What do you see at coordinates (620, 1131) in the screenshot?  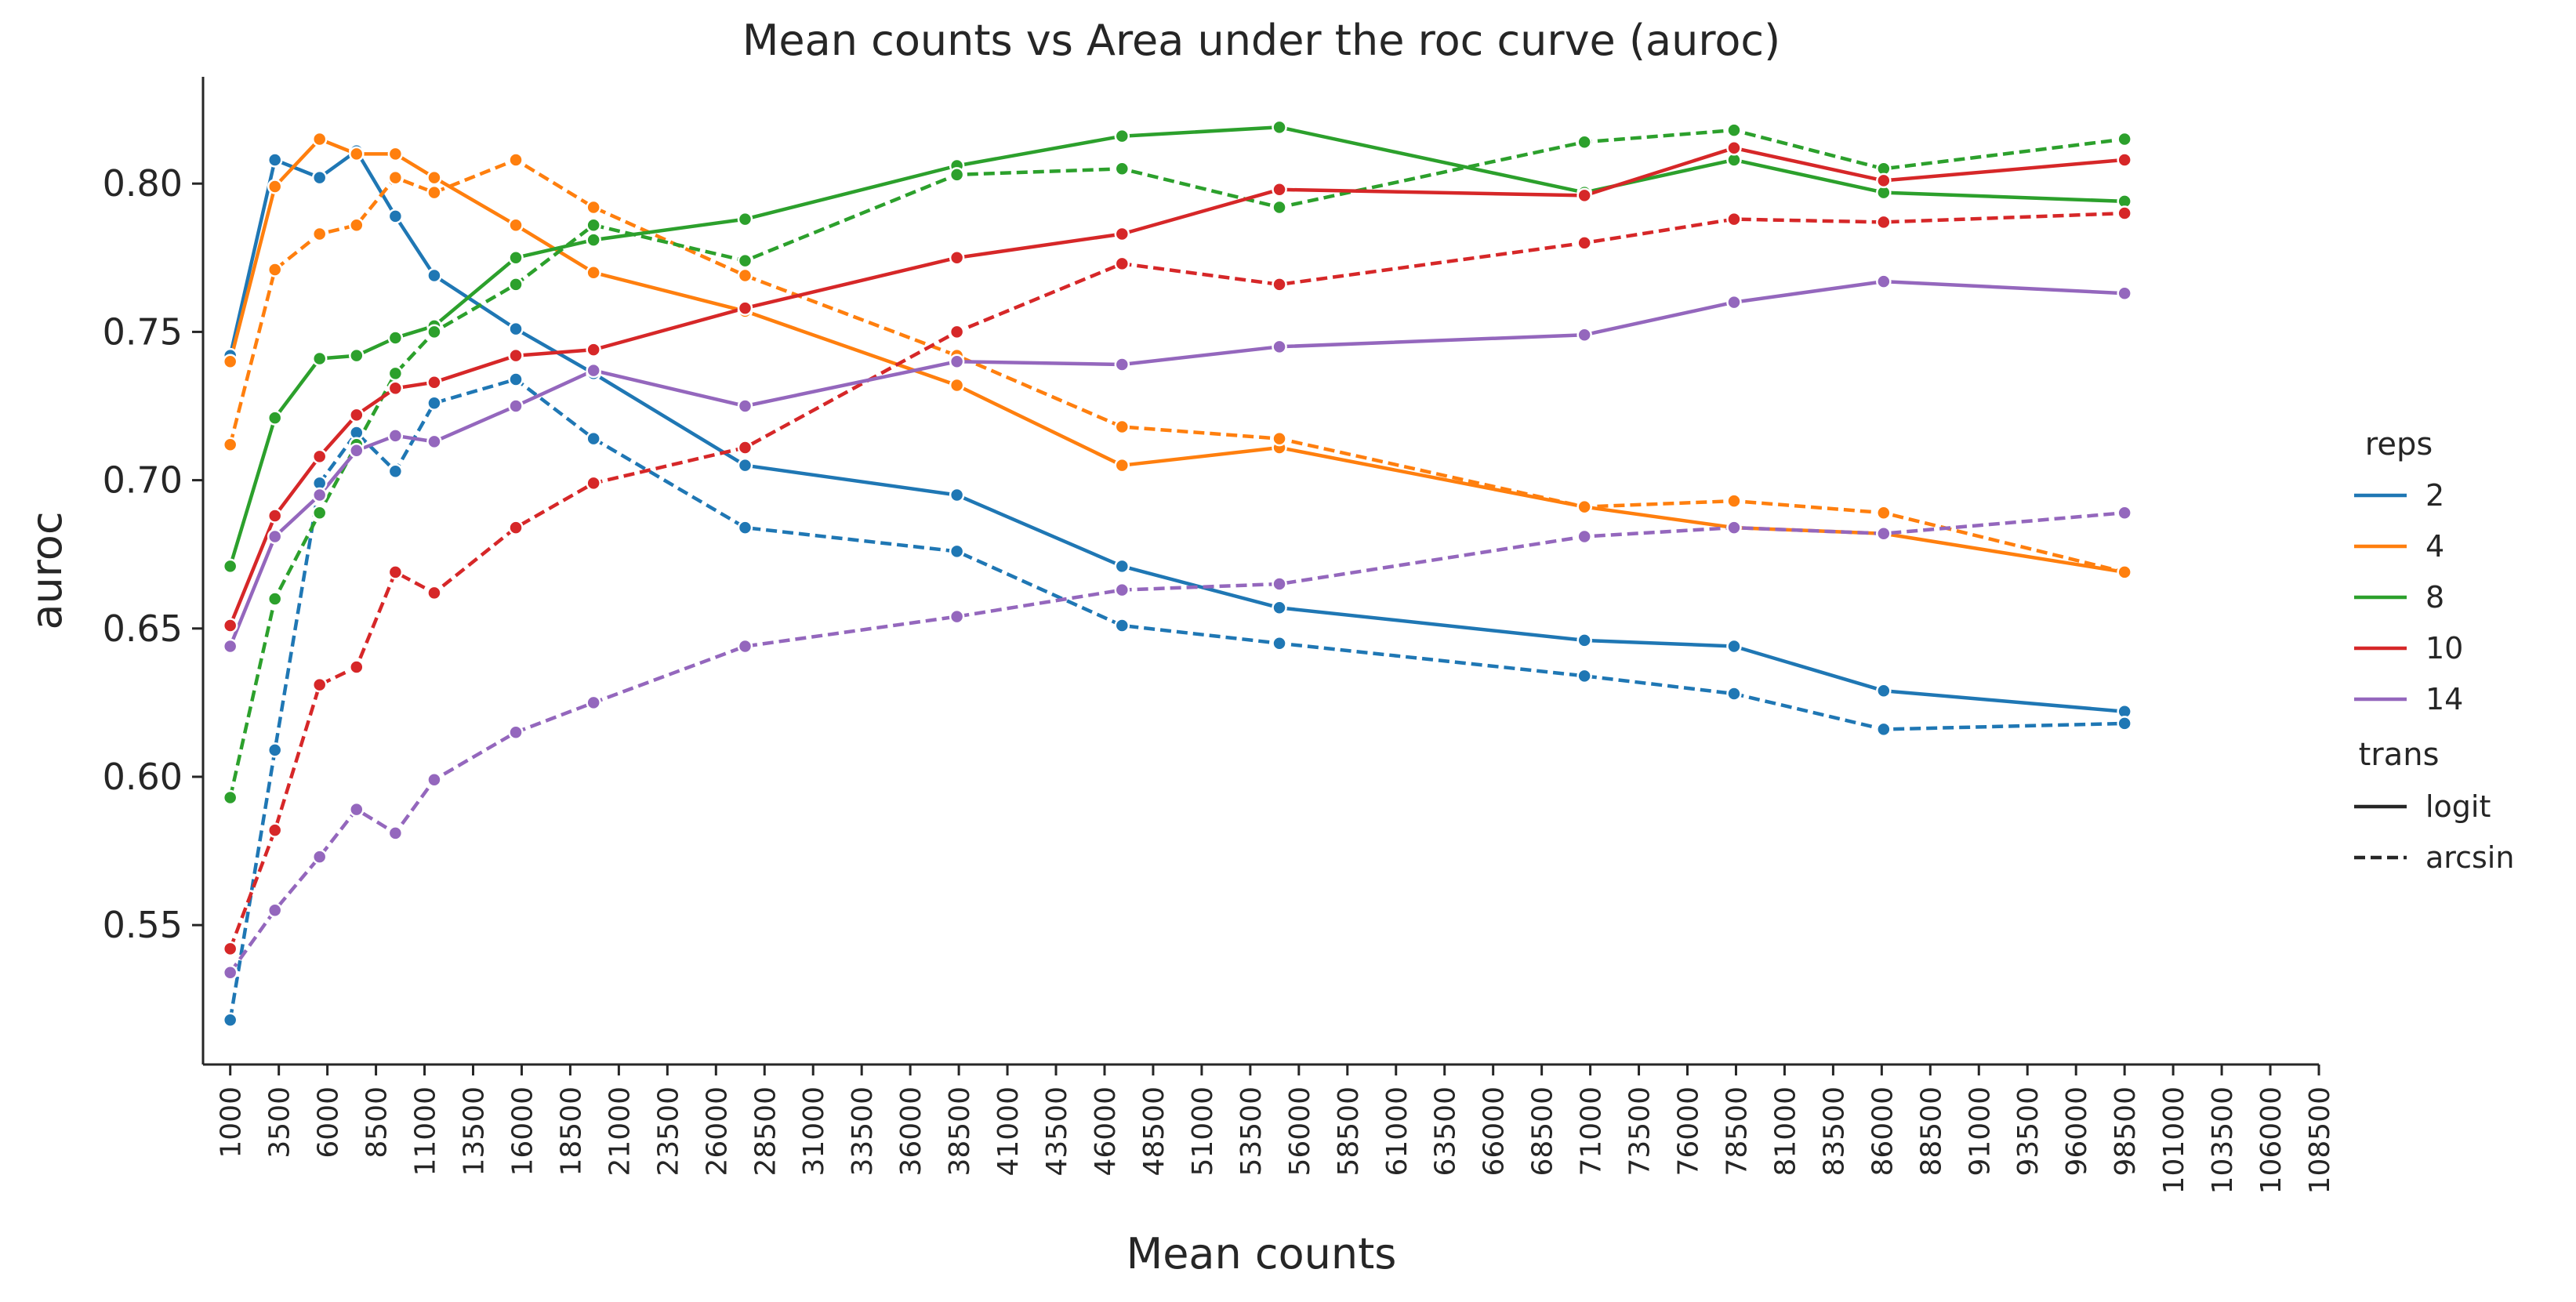 I see `x-tick-label: 21000` at bounding box center [620, 1131].